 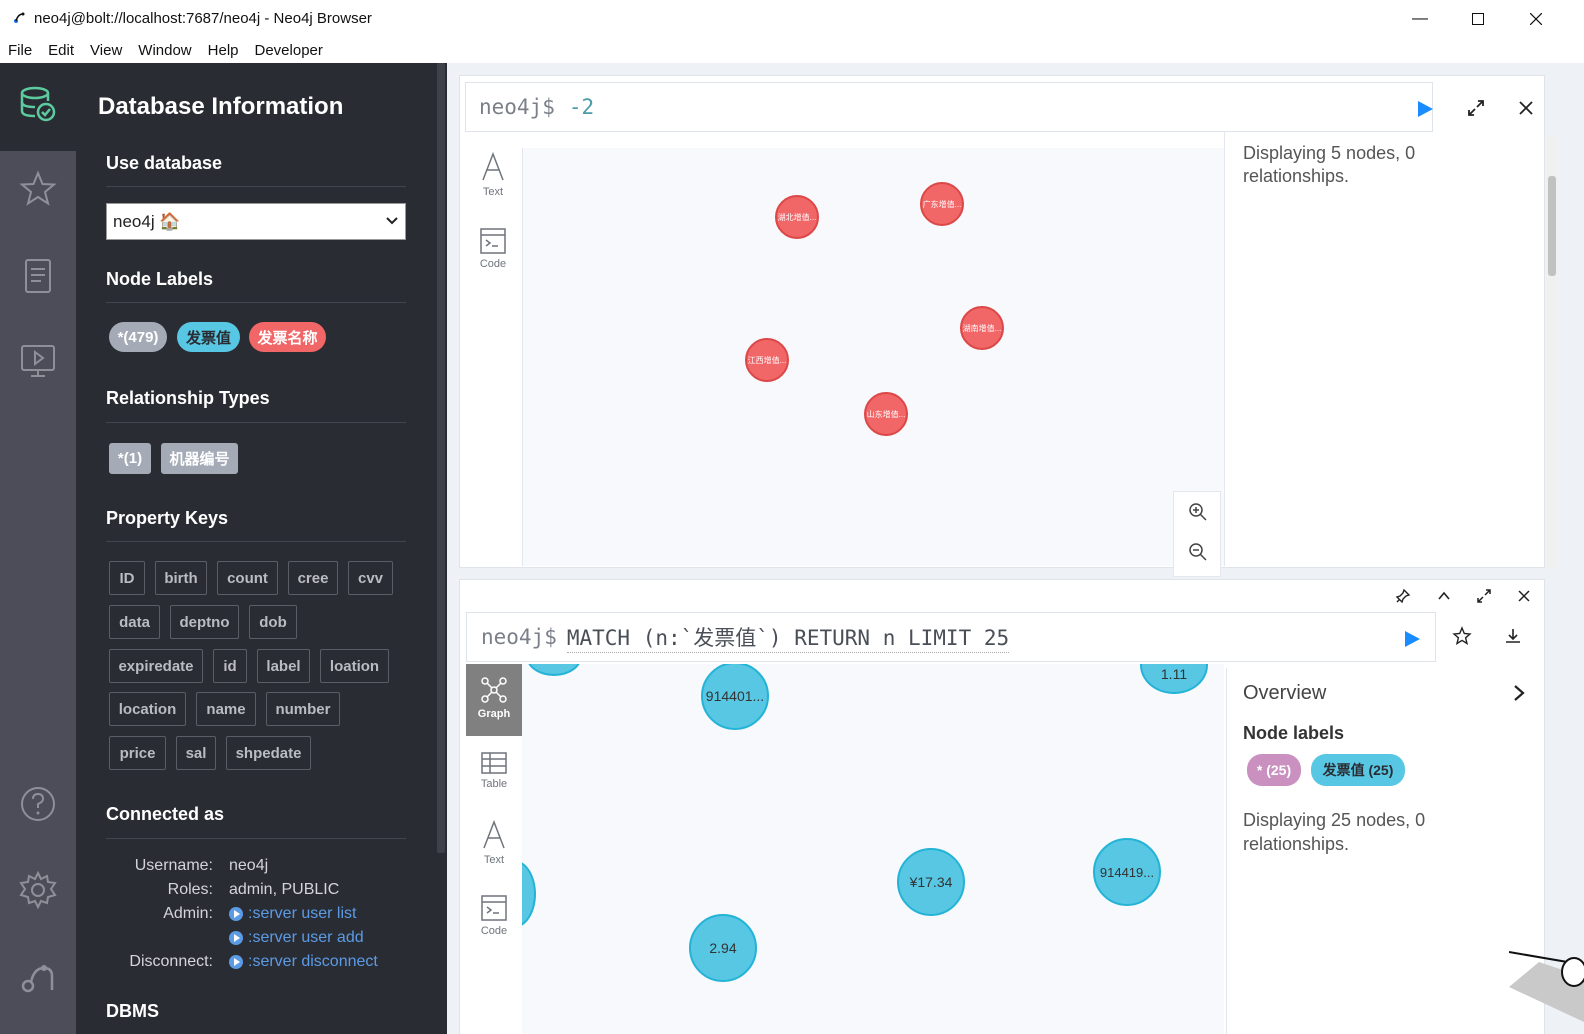 I want to click on frame2-tab-code: Code, so click(x=494, y=916).